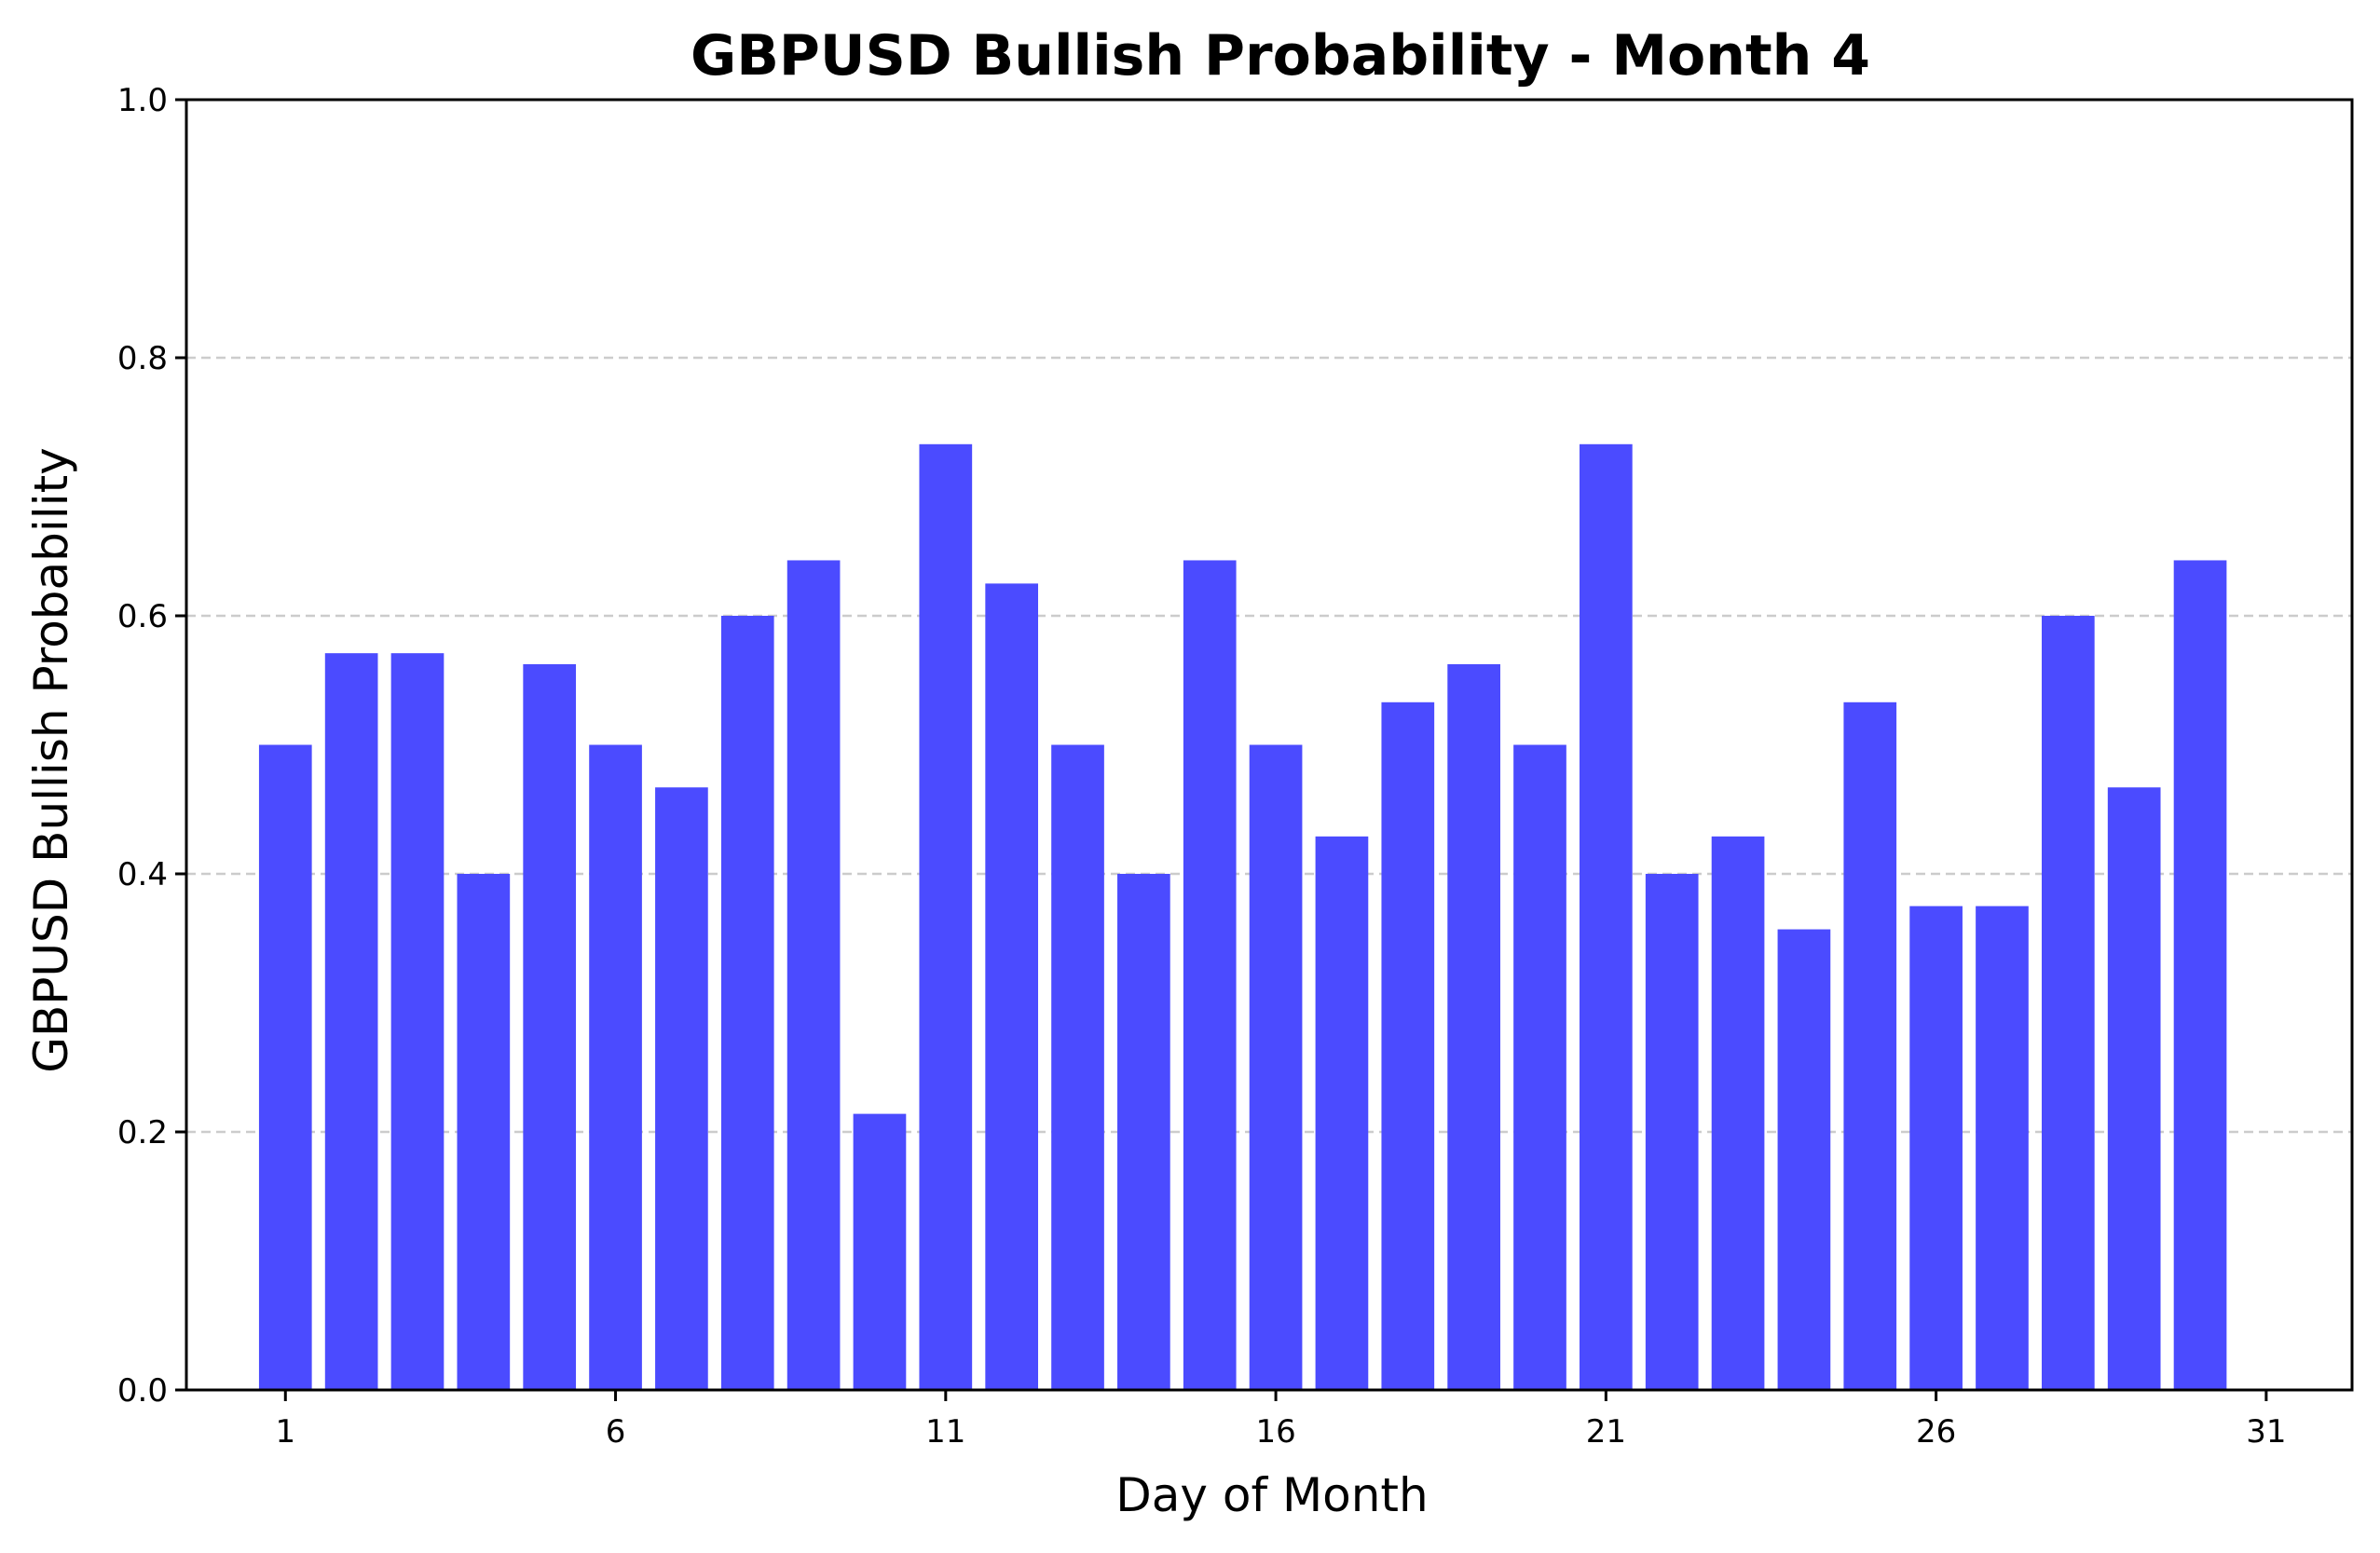 This screenshot has width=2380, height=1553. What do you see at coordinates (151, 746) in the screenshot?
I see `y-axis-ticks: 0.0 0.2 0.4 0.6 0.8 1.0` at bounding box center [151, 746].